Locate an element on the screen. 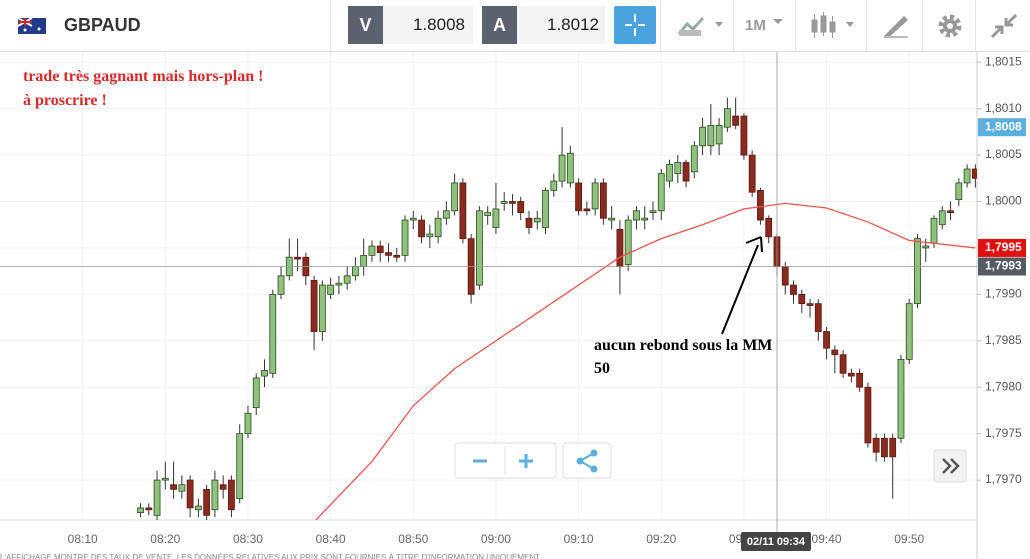 The width and height of the screenshot is (1030, 559). crosshair-time-box is located at coordinates (775, 541).